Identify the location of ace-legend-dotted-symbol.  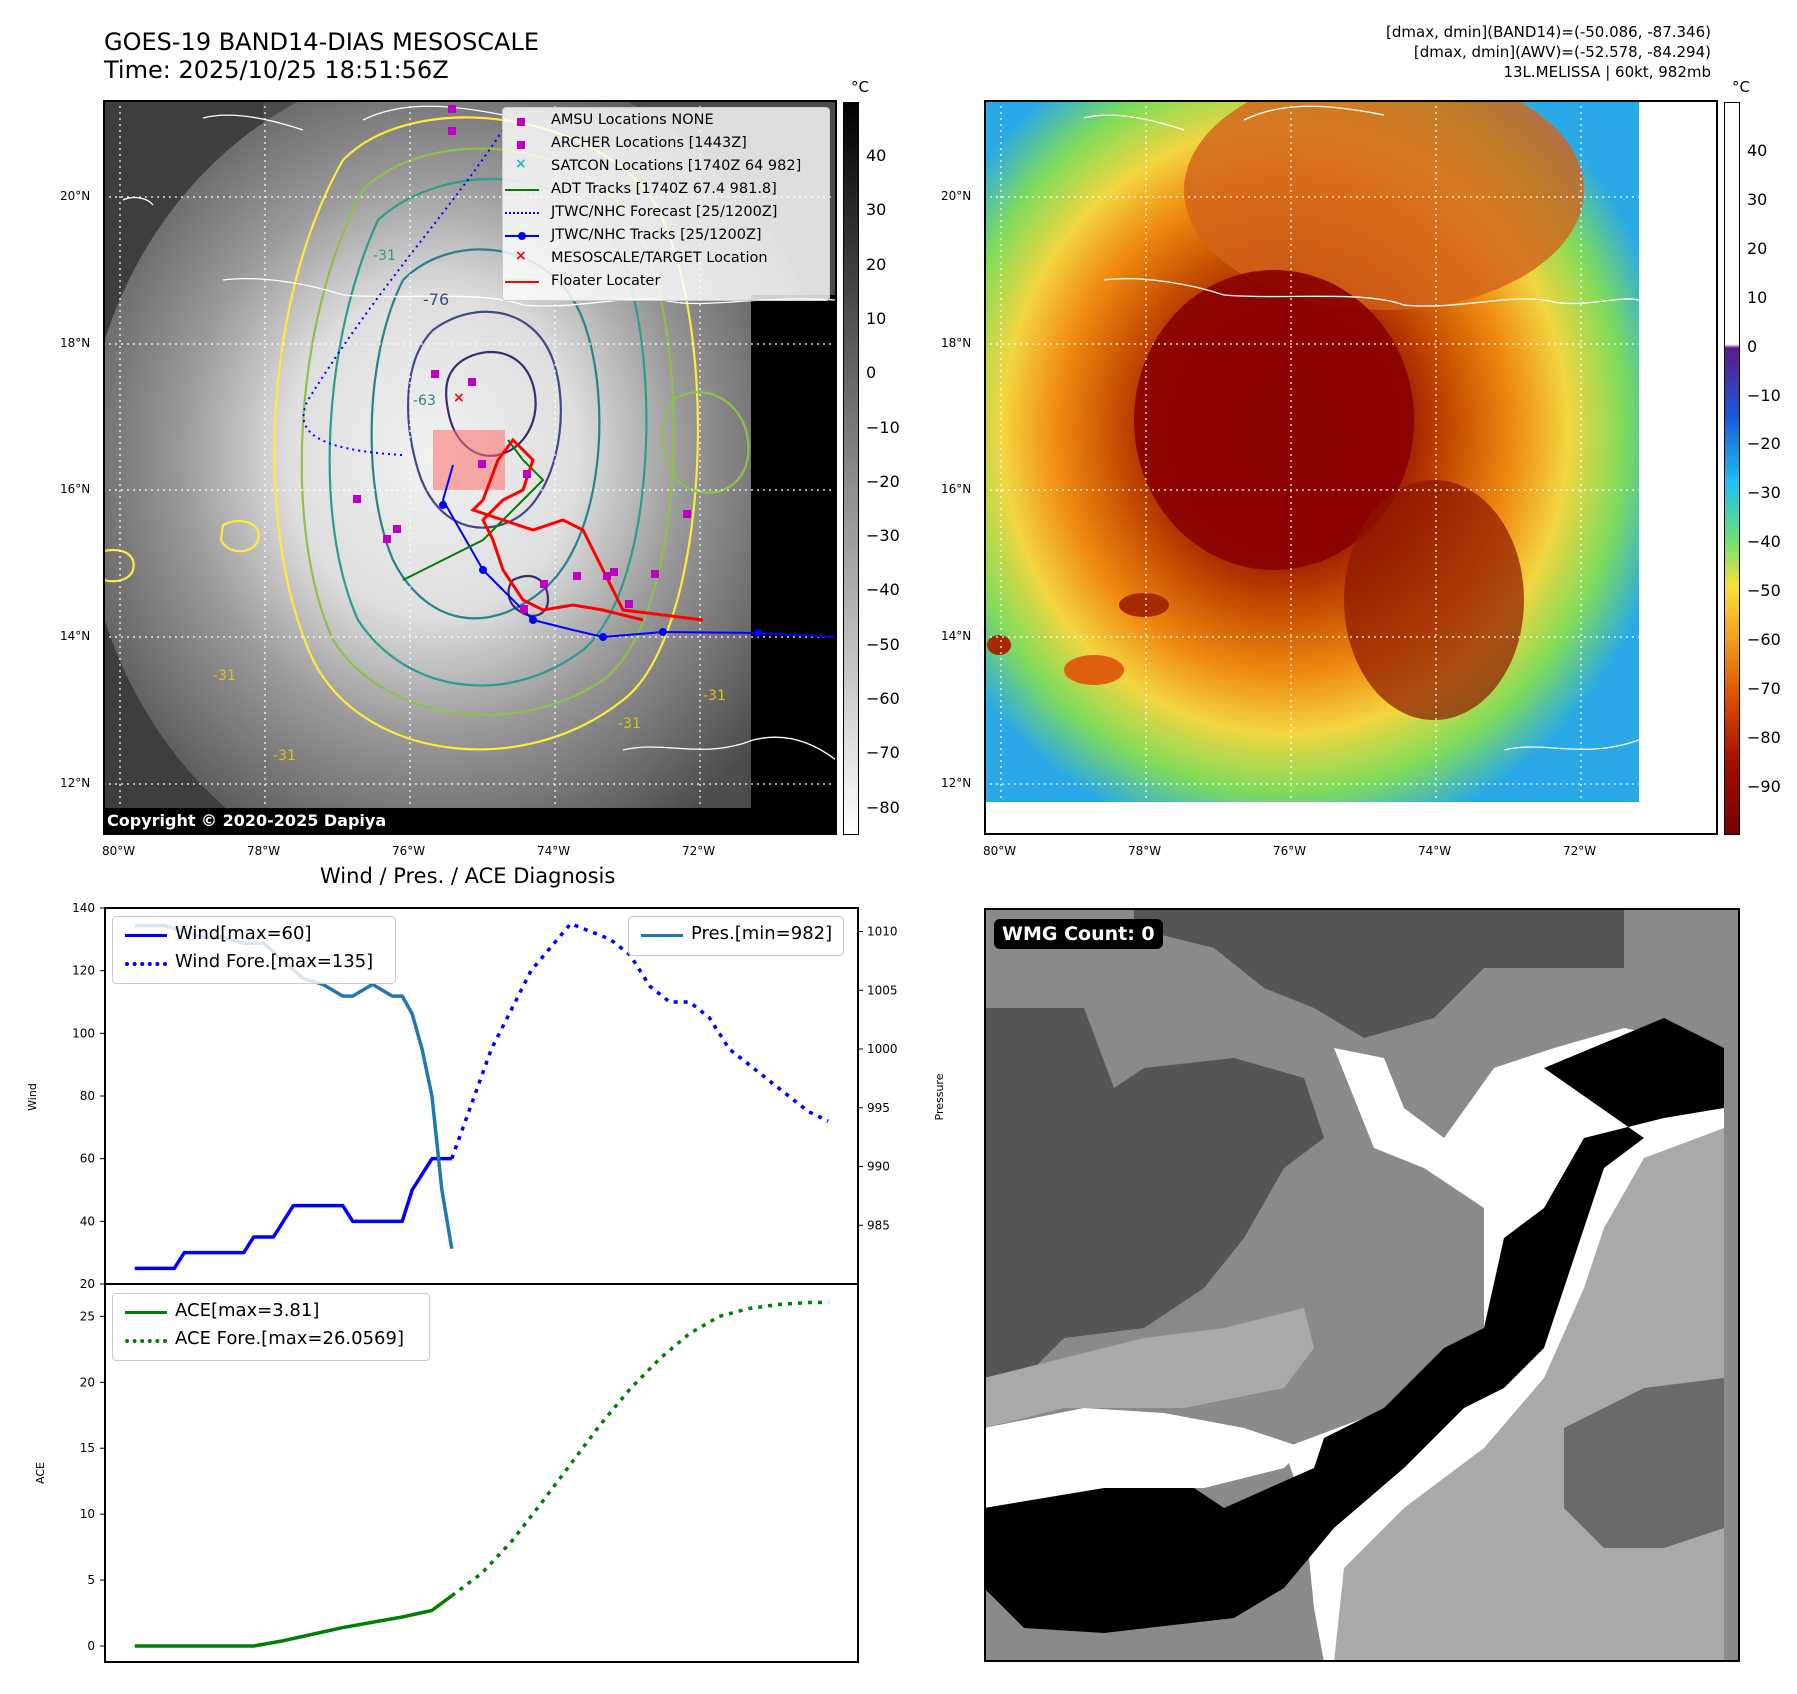
(146, 1341).